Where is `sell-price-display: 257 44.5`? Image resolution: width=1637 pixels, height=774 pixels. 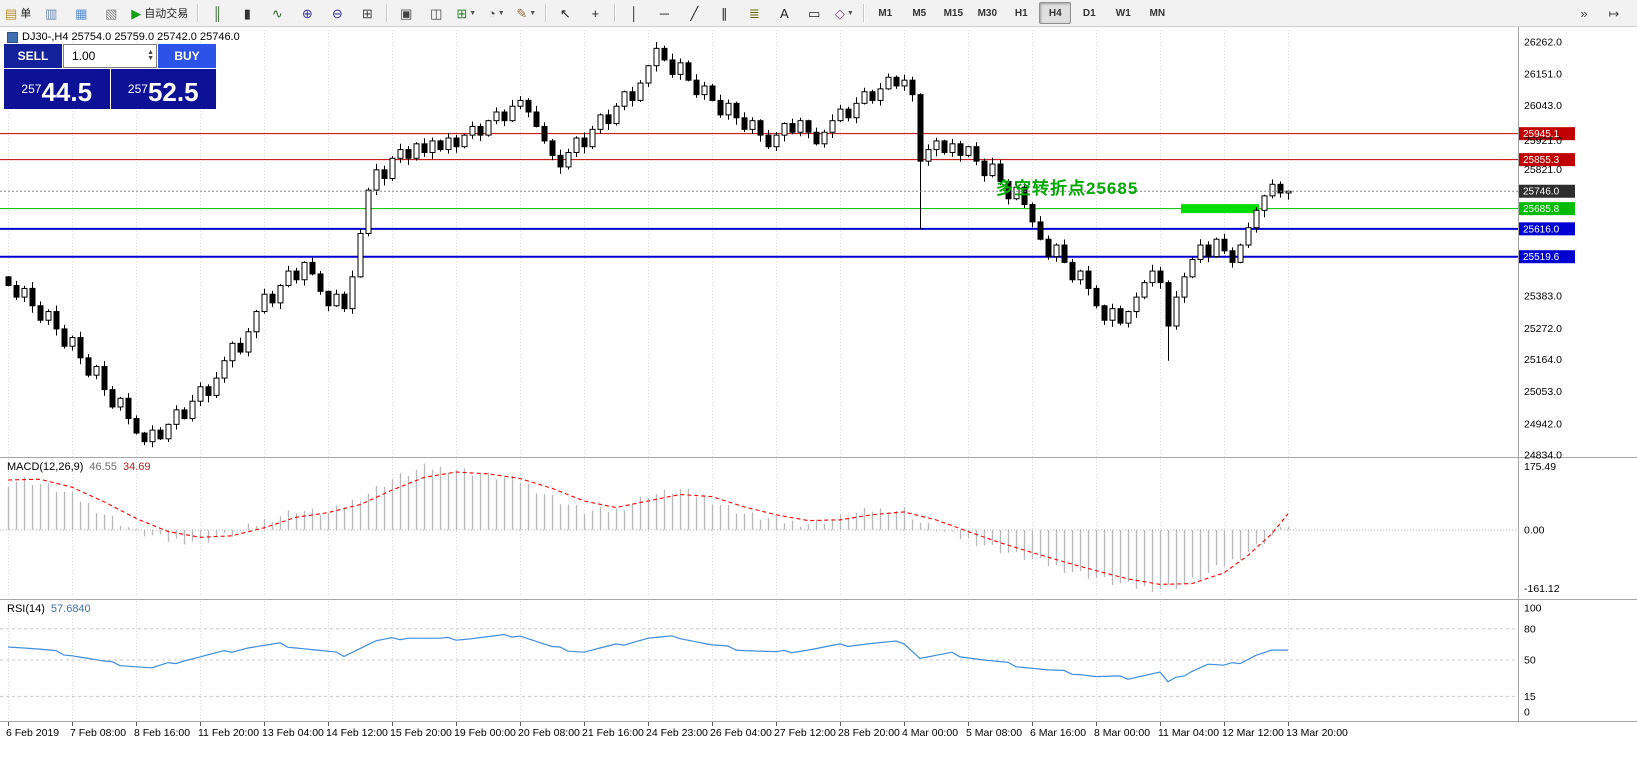 sell-price-display: 257 44.5 is located at coordinates (57, 89).